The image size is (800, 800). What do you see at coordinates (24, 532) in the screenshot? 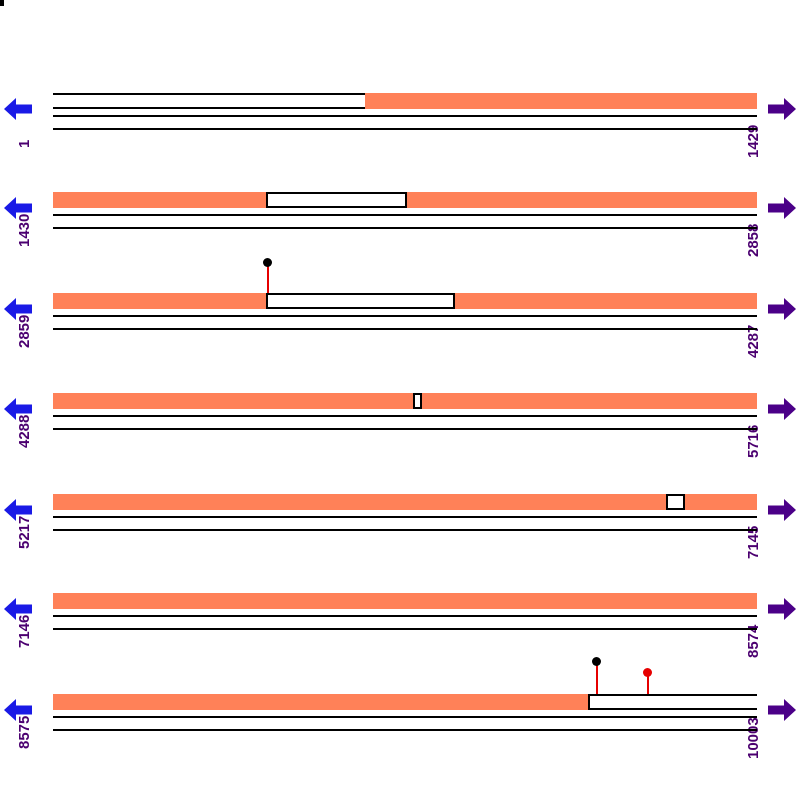
I see `coord-start-label: 5217` at bounding box center [24, 532].